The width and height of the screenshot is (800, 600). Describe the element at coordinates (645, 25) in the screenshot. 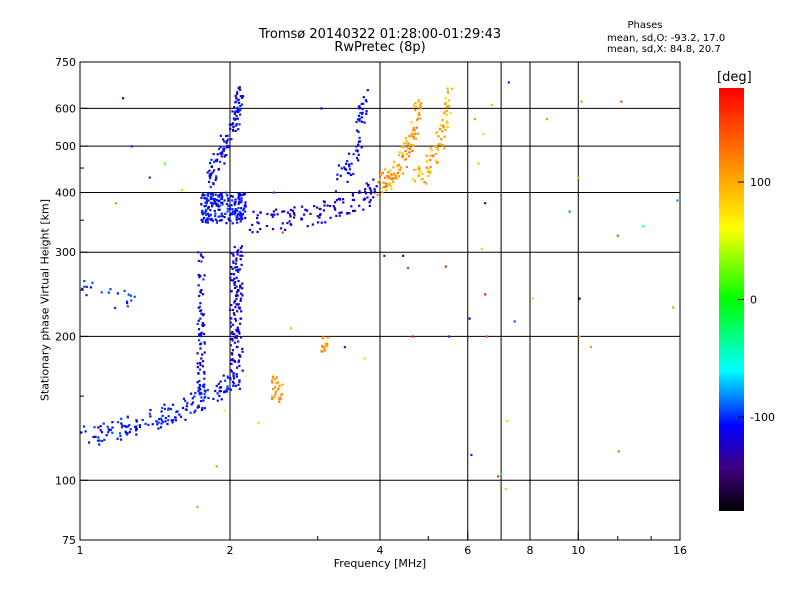

I see `phase-stats-heading: Phases` at that location.